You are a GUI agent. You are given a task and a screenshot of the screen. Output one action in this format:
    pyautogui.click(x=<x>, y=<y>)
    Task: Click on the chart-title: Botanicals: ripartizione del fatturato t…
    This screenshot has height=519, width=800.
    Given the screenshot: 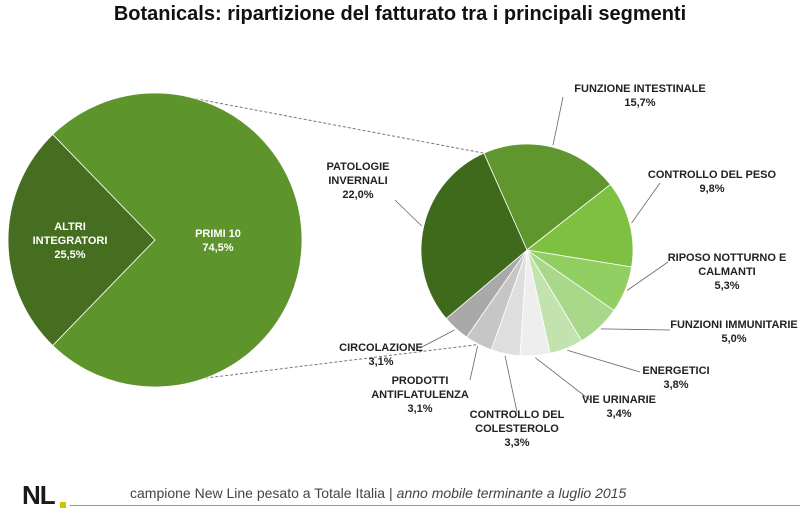 What is the action you would take?
    pyautogui.click(x=400, y=14)
    